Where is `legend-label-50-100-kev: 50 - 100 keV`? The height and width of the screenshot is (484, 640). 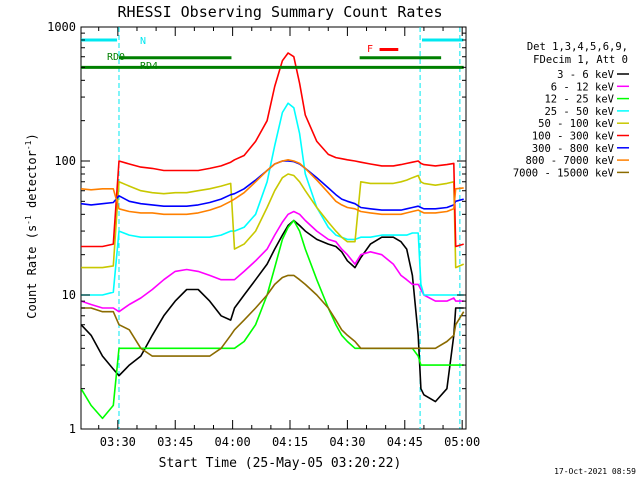
legend-label-50-100-kev: 50 - 100 keV is located at coordinates (576, 124).